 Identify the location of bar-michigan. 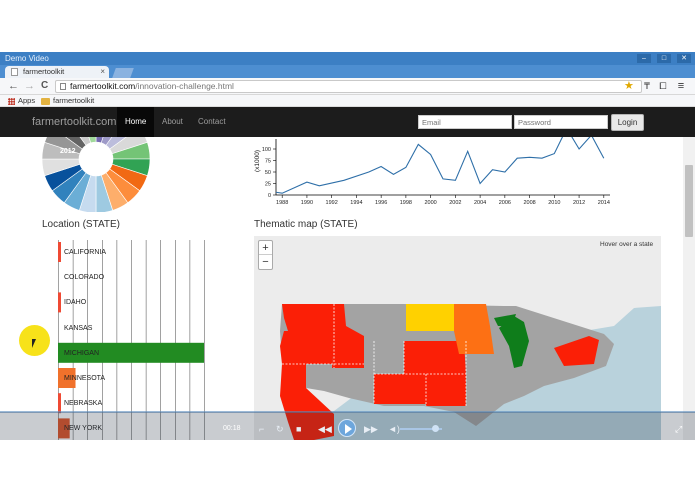
(131, 352).